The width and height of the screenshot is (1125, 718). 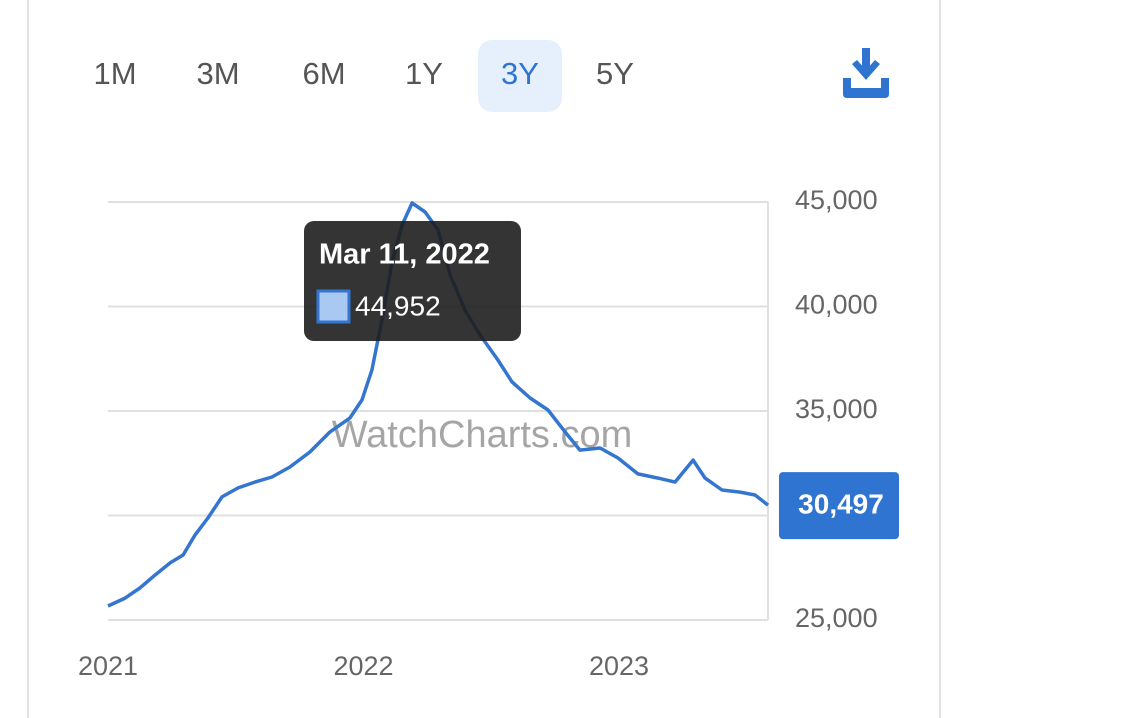 I want to click on range-button: 1Y, so click(x=424, y=73).